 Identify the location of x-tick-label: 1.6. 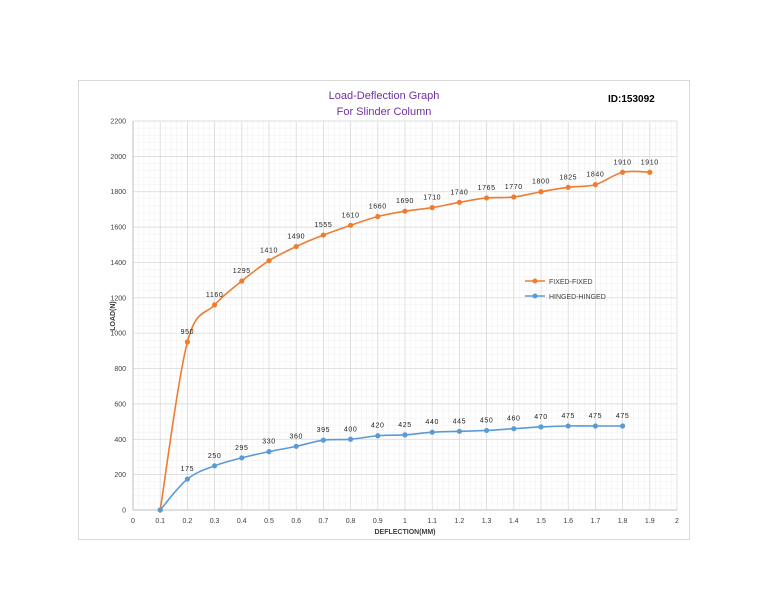
(568, 521).